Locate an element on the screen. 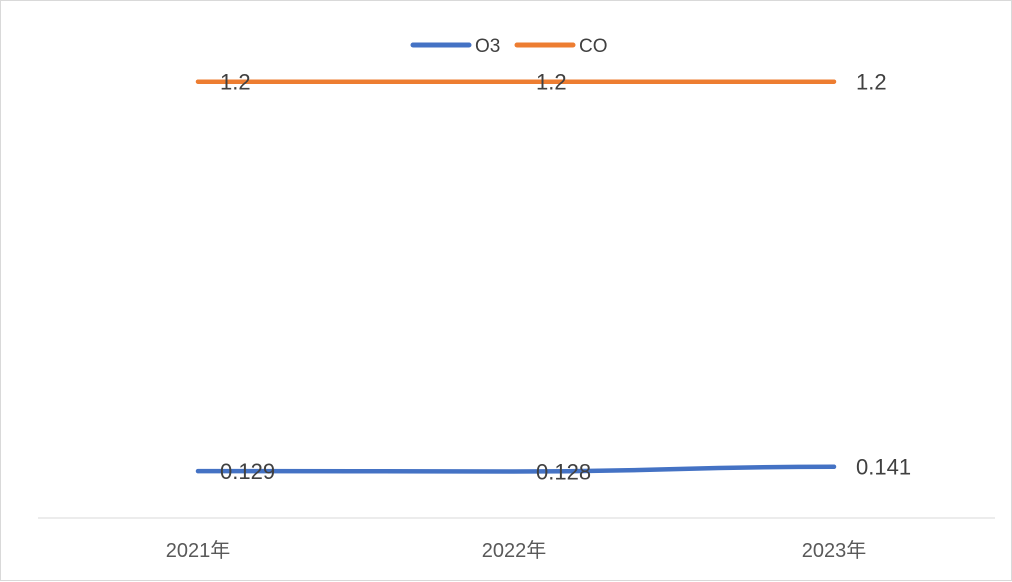  x-axis-ticks: 2021年 2022年 2023年 is located at coordinates (516, 550).